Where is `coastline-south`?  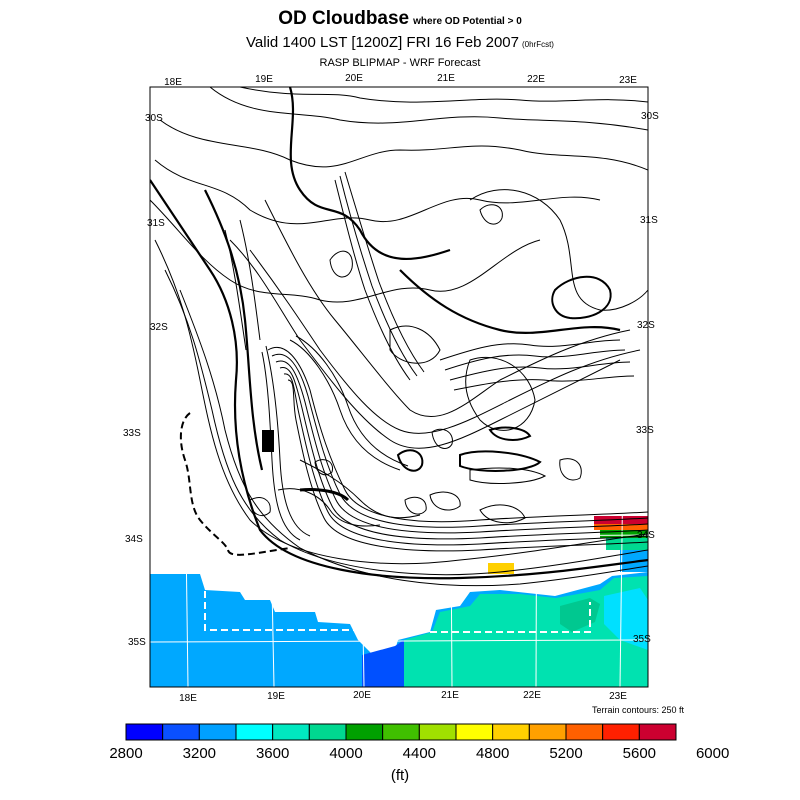
coastline-south is located at coordinates (397, 606).